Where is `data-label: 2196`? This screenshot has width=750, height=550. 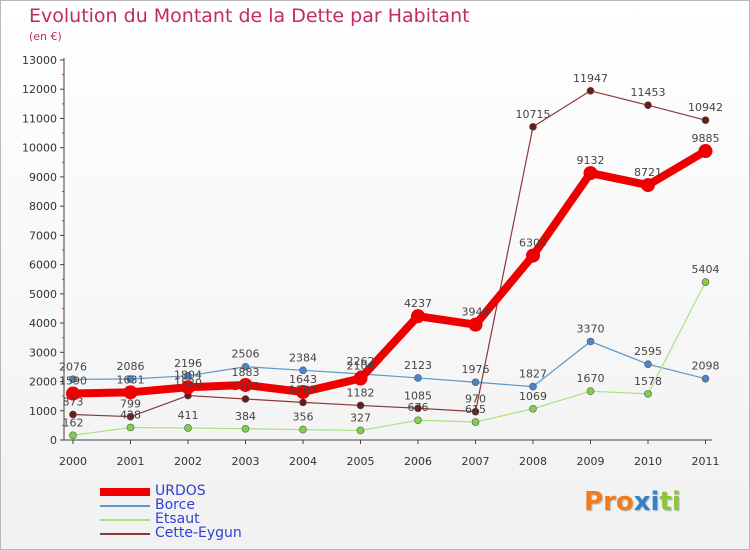
data-label: 2196 is located at coordinates (188, 363).